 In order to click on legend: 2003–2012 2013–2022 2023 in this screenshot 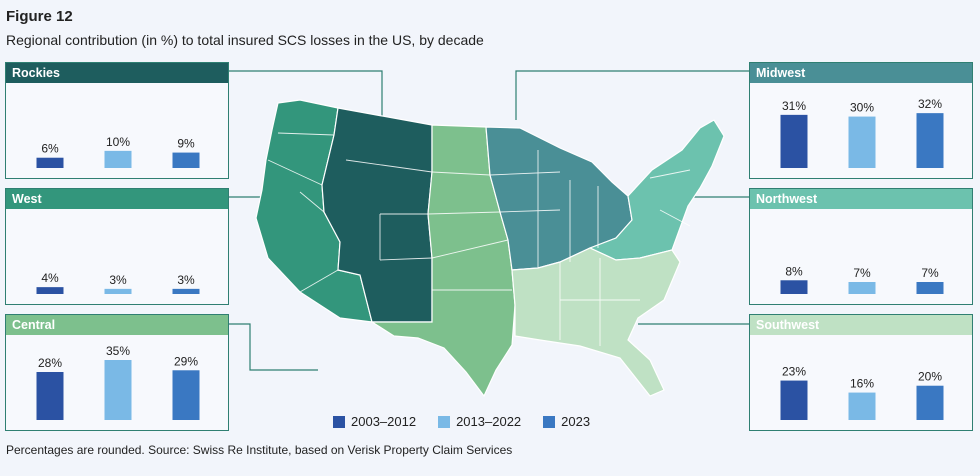, I will do `click(461, 421)`.